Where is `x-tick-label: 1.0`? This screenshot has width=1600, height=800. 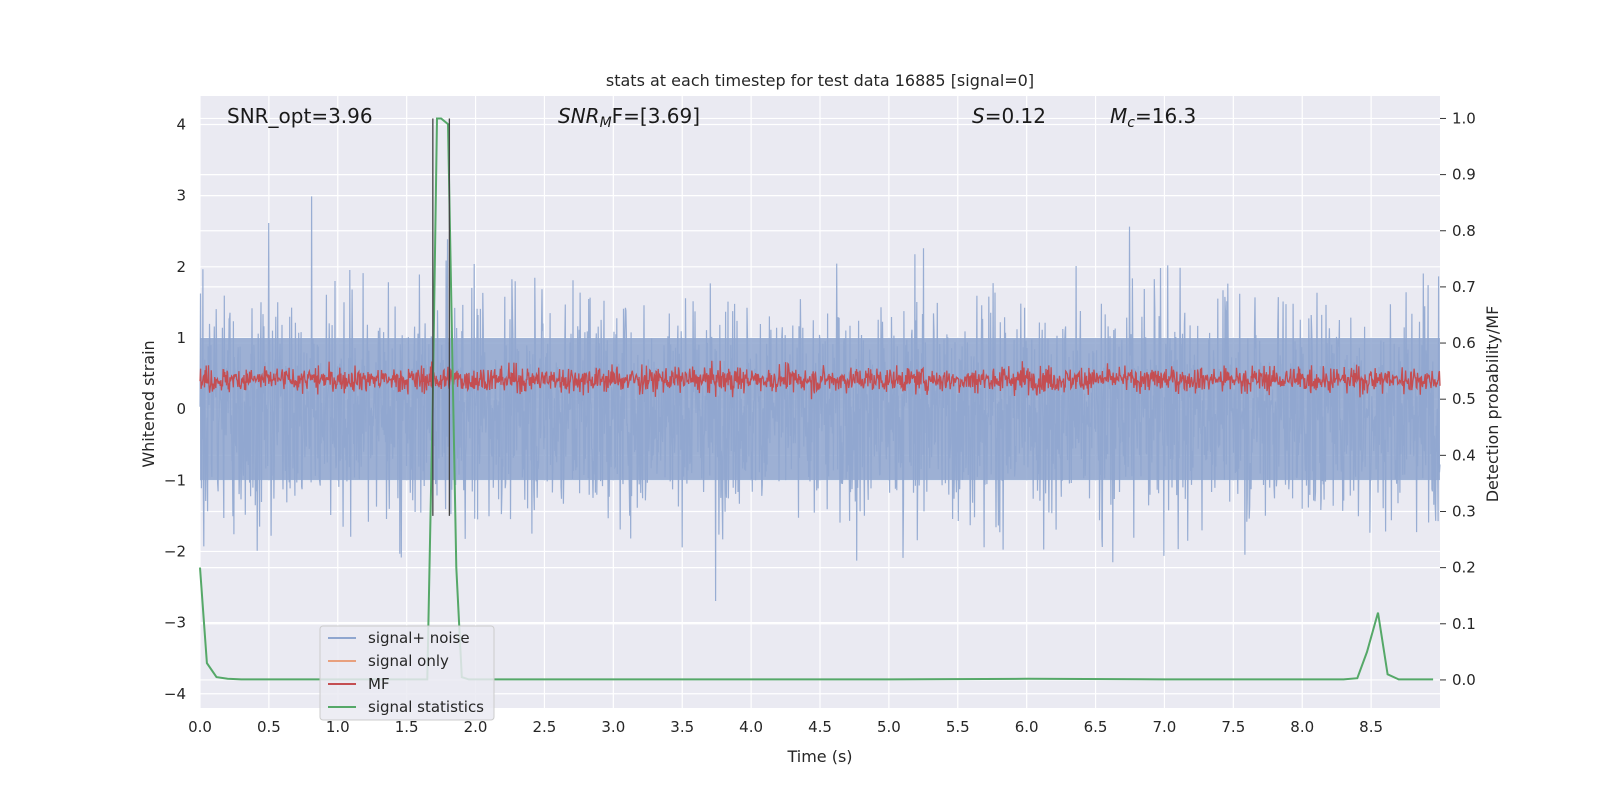
x-tick-label: 1.0 is located at coordinates (338, 727).